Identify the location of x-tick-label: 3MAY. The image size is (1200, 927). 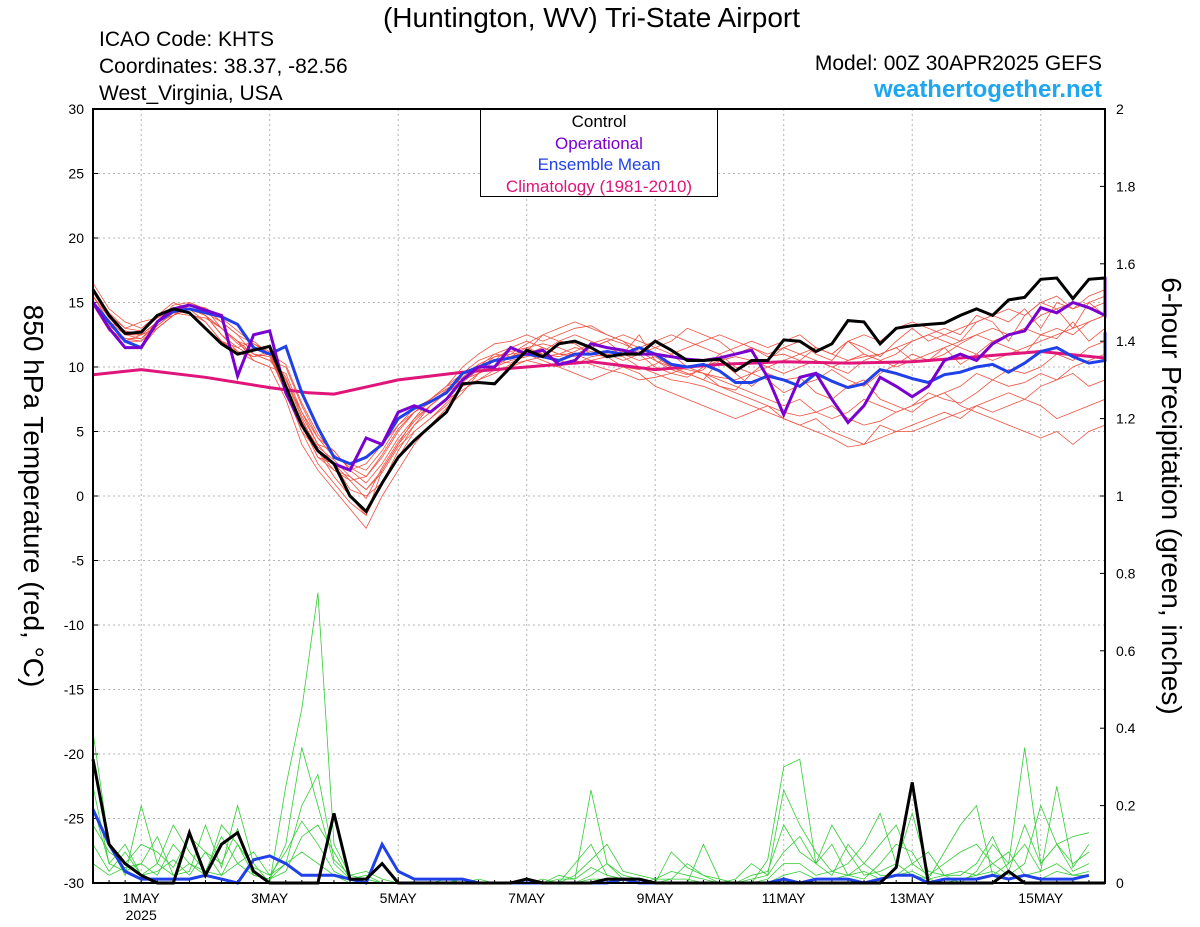
(270, 898).